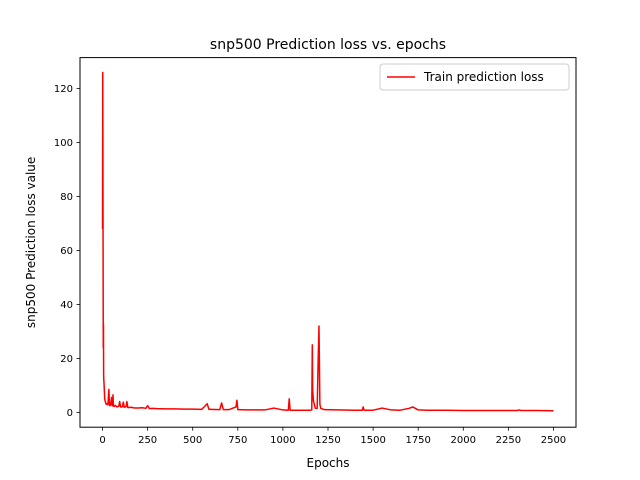  Describe the element at coordinates (63, 89) in the screenshot. I see `y-tick-label: 120` at that location.